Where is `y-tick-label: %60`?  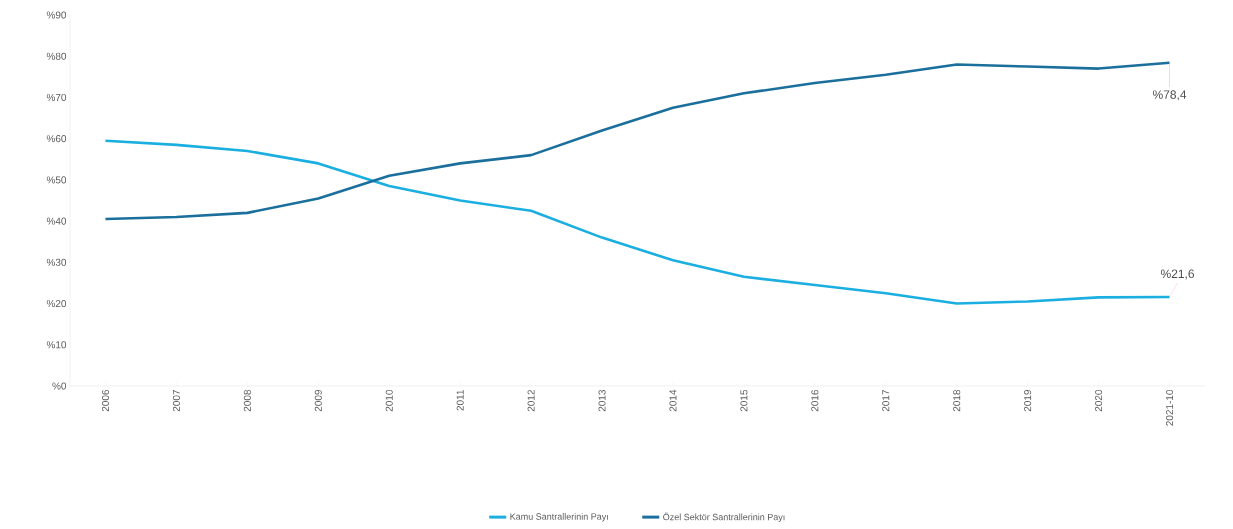
y-tick-label: %60 is located at coordinates (56, 139).